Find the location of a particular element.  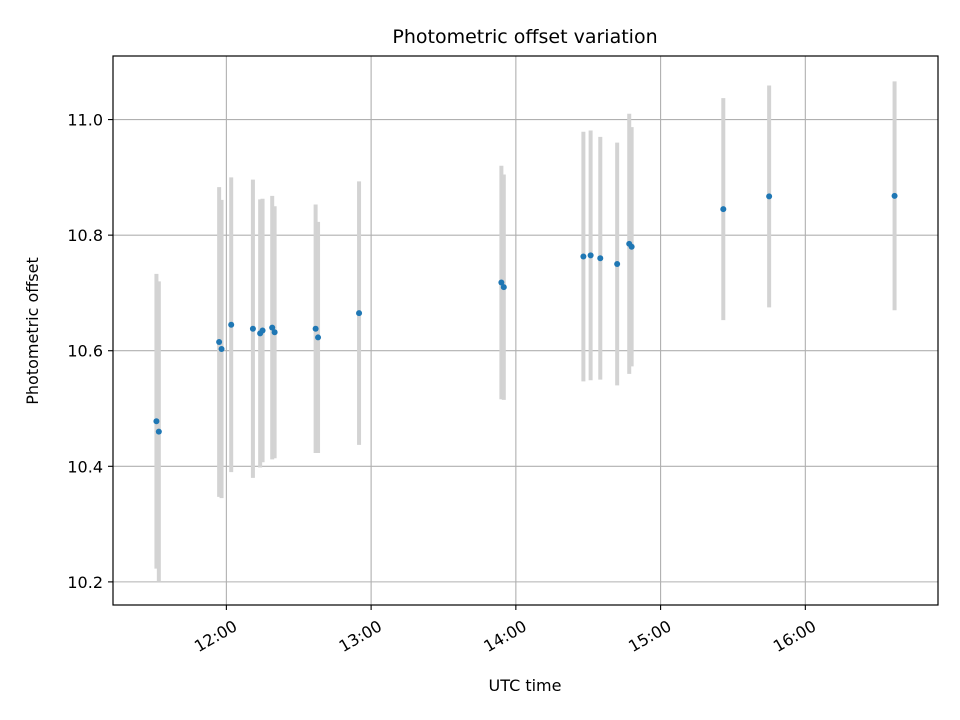

y-tick-label: 11.0 is located at coordinates (85, 120).